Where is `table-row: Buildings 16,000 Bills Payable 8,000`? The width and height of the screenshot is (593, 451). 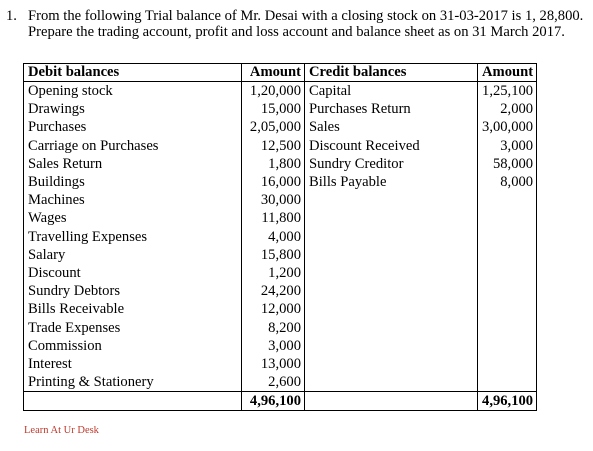
table-row: Buildings 16,000 Bills Payable 8,000 is located at coordinates (280, 182).